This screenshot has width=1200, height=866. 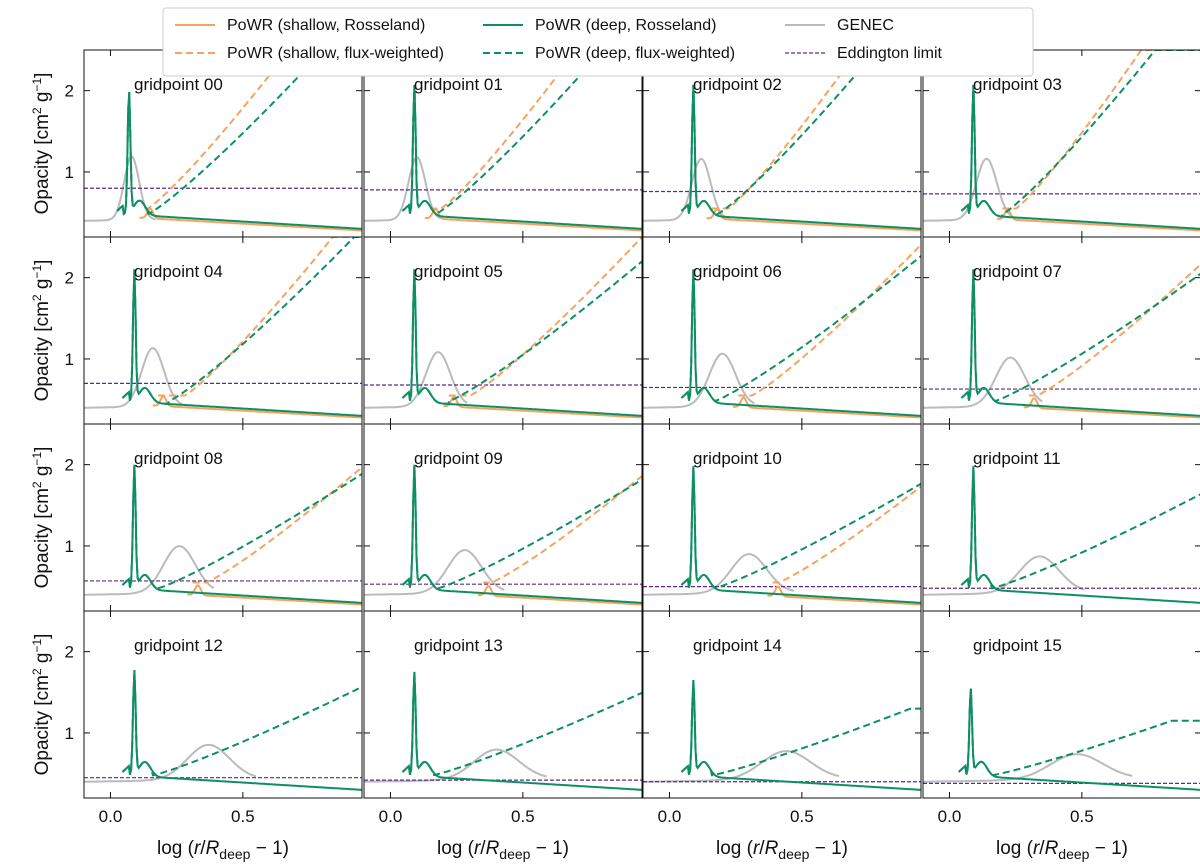 What do you see at coordinates (458, 84) in the screenshot?
I see `panel-label: gridpoint 01` at bounding box center [458, 84].